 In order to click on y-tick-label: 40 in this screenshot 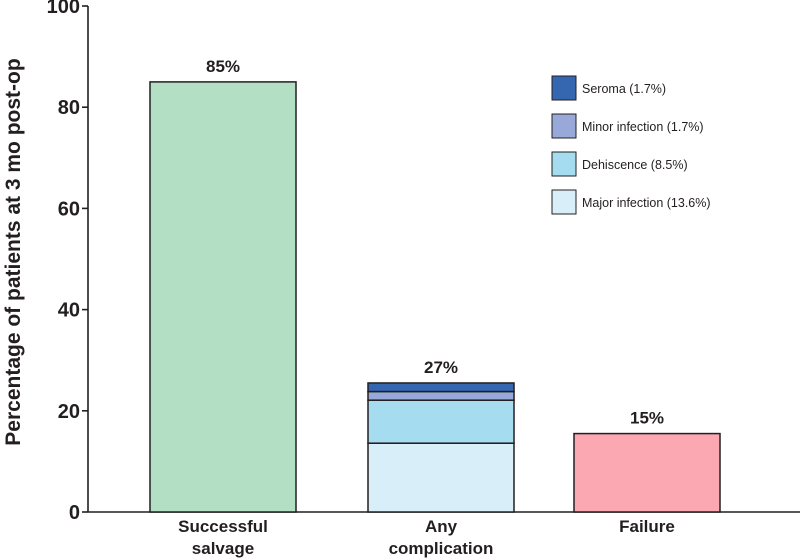, I will do `click(69, 311)`.